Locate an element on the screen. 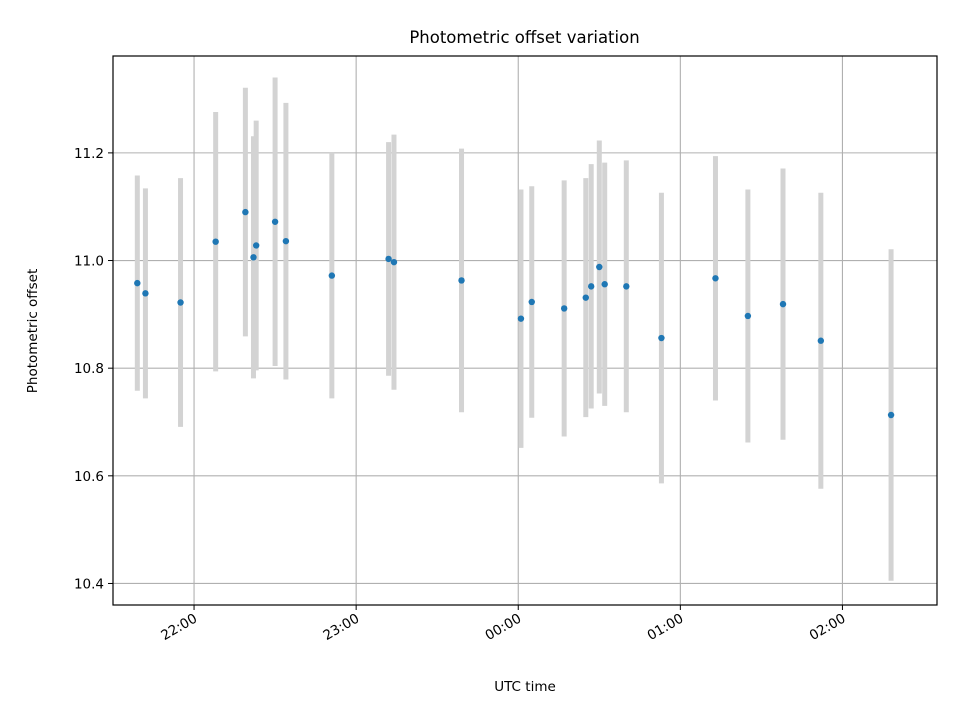 The height and width of the screenshot is (720, 960). y-tick-label: 10.6 is located at coordinates (89, 477).